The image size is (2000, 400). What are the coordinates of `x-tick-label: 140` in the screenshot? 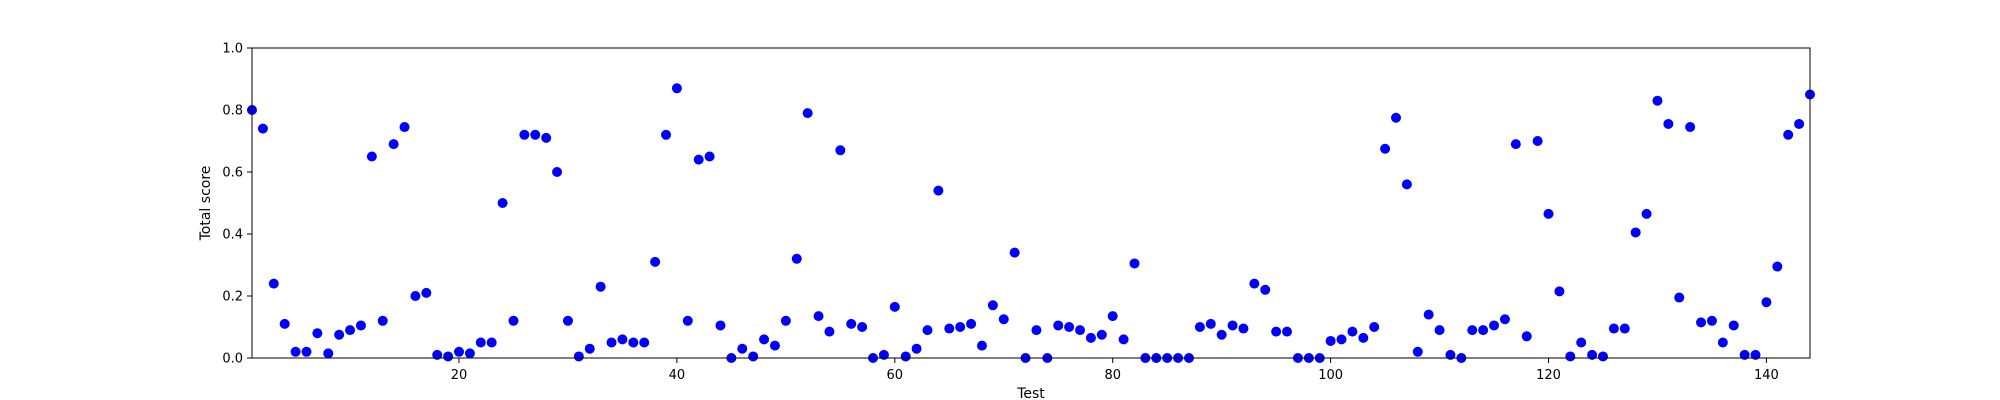 It's located at (1766, 375).